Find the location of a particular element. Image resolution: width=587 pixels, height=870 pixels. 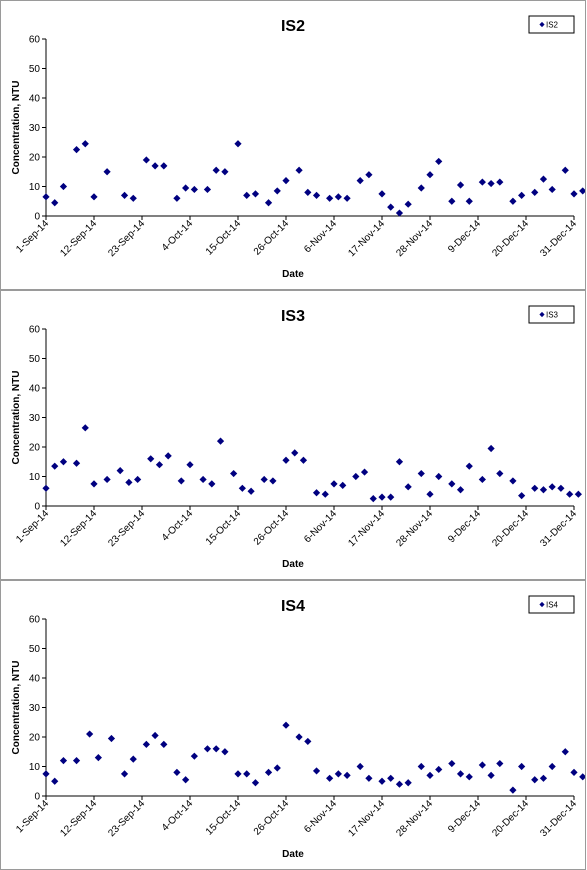

x-tick-label: 26-Oct-14 is located at coordinates (272, 818).